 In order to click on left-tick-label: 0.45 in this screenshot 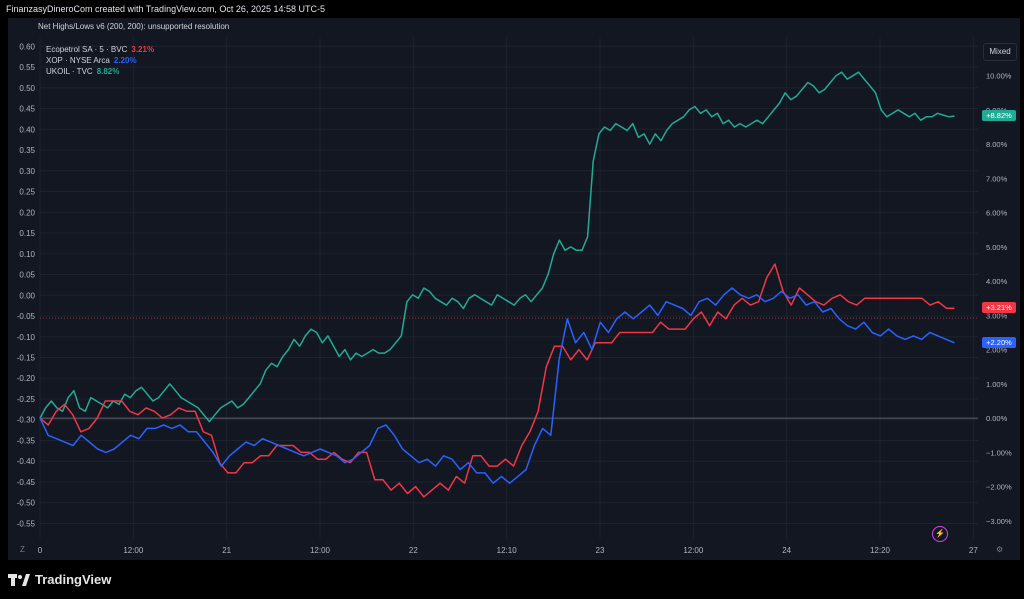, I will do `click(27, 109)`.